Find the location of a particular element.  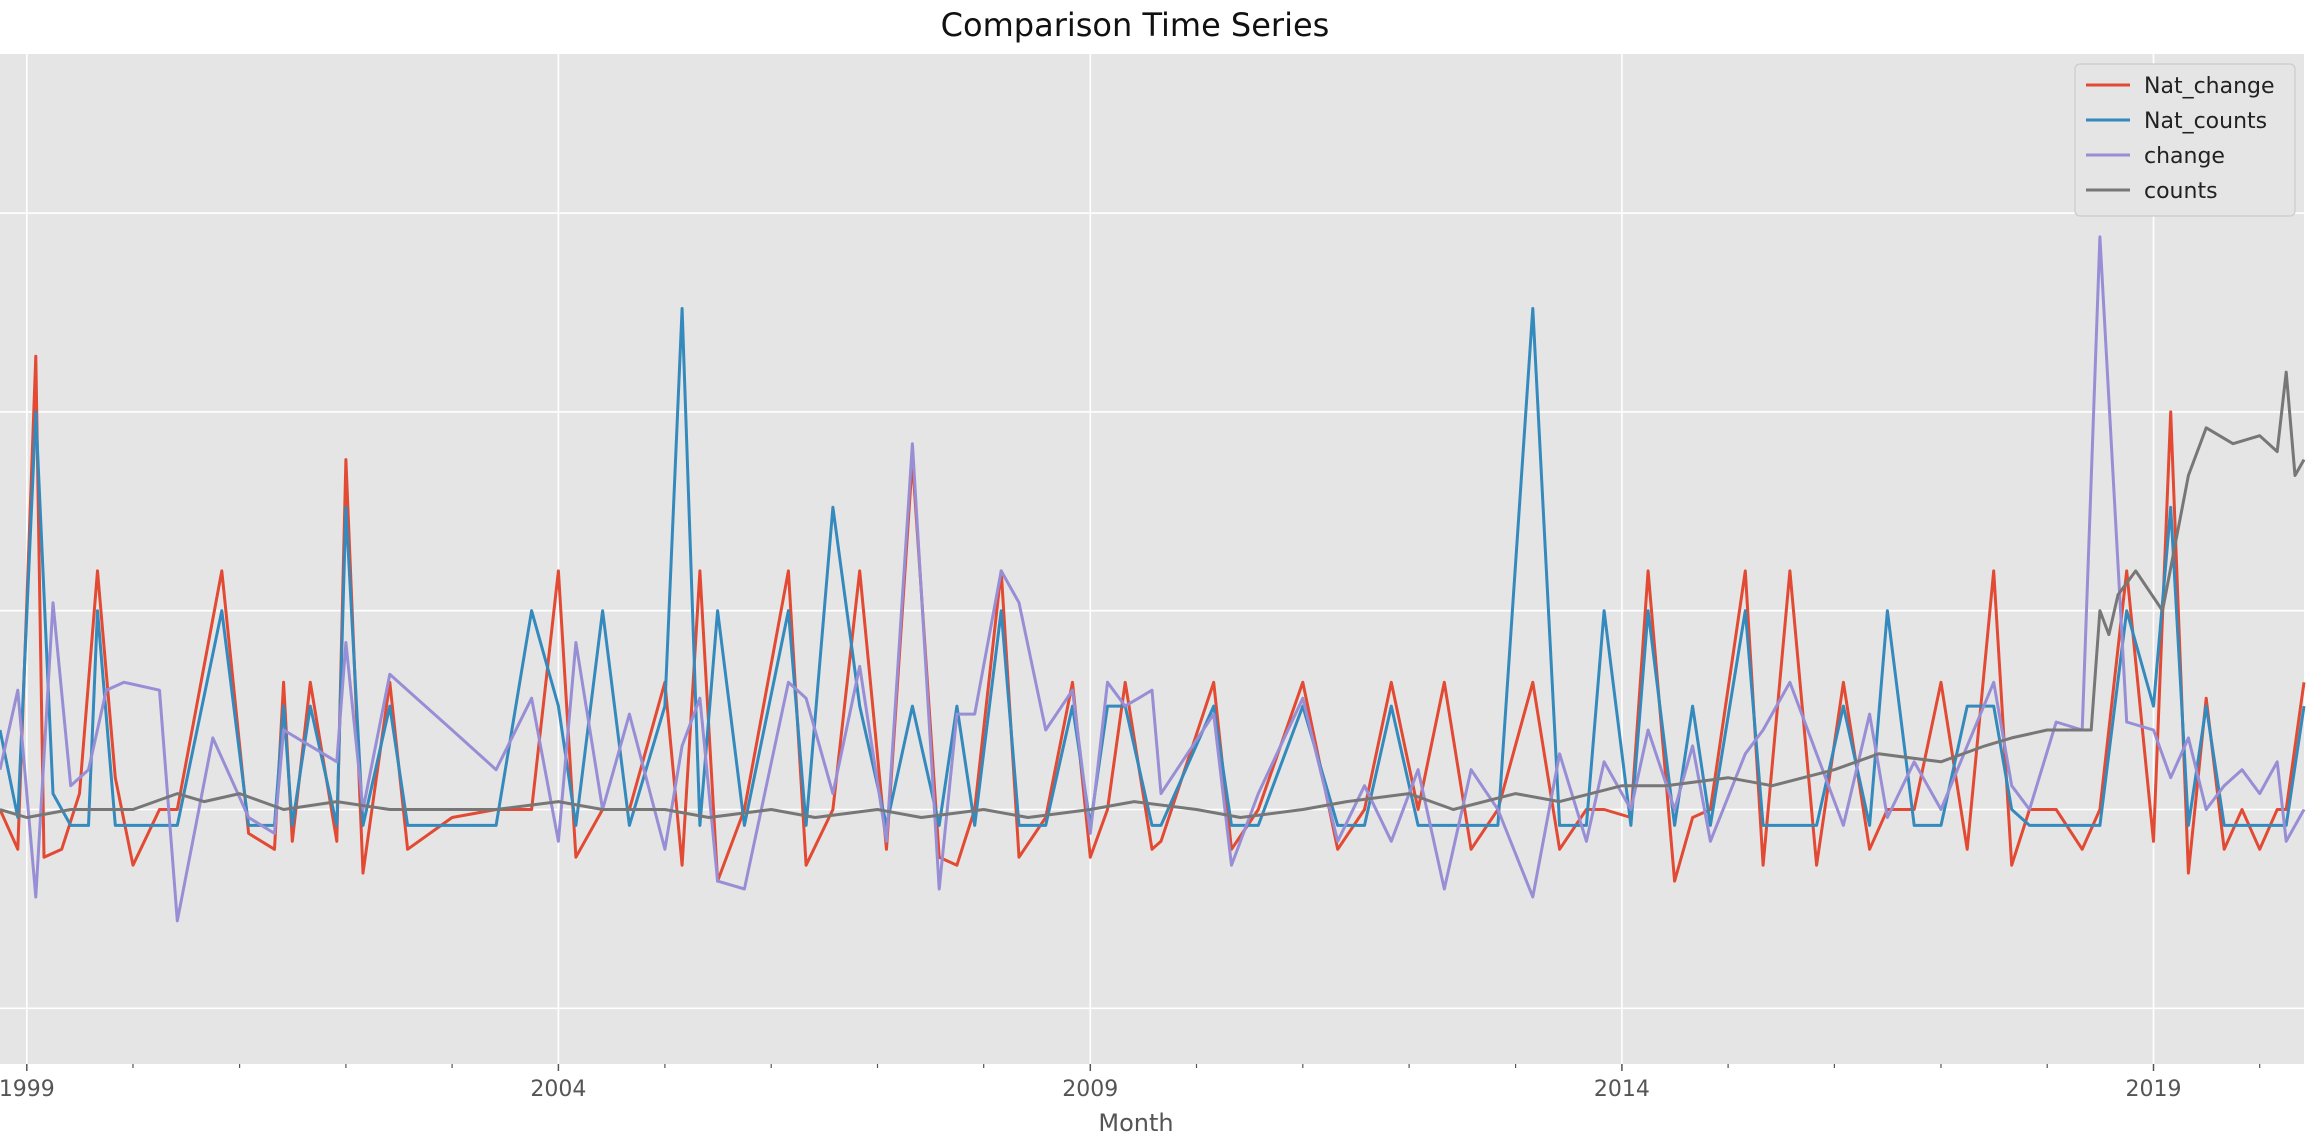

x-axis-label: Month is located at coordinates (1135, 1121).